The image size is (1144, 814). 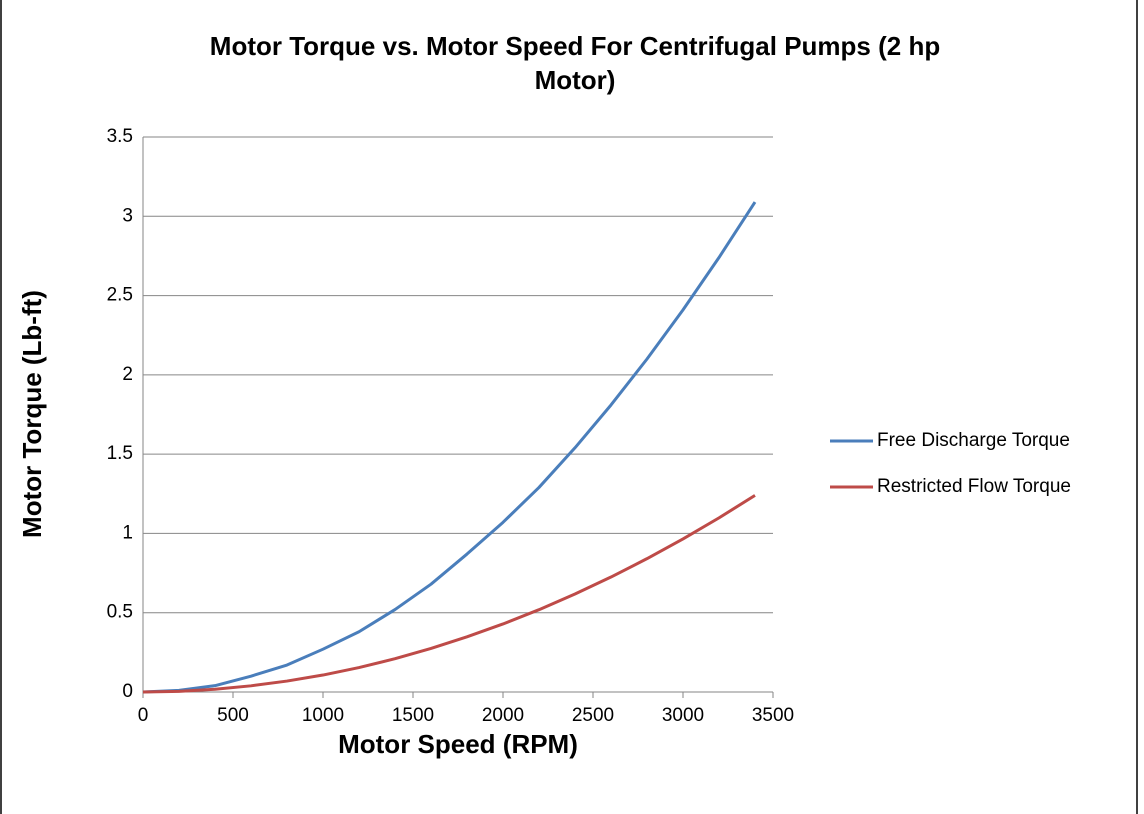 What do you see at coordinates (323, 715) in the screenshot?
I see `x-tick-label: 1000` at bounding box center [323, 715].